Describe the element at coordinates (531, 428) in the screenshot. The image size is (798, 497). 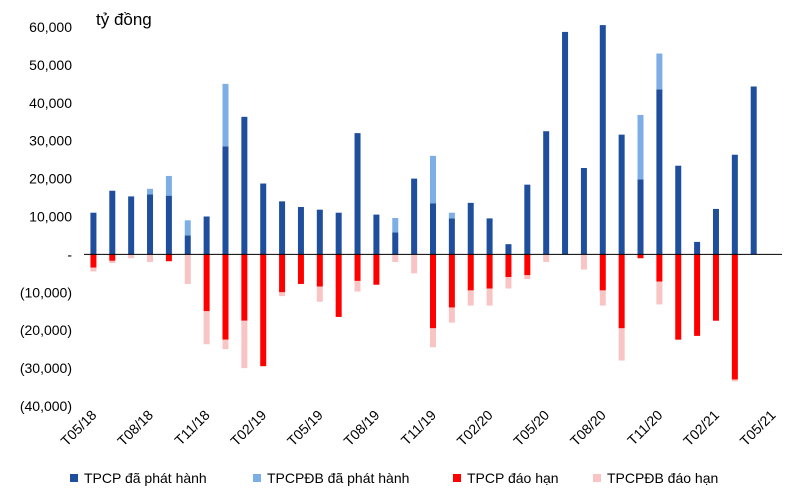
I see `x-tick-label: T05/20` at that location.